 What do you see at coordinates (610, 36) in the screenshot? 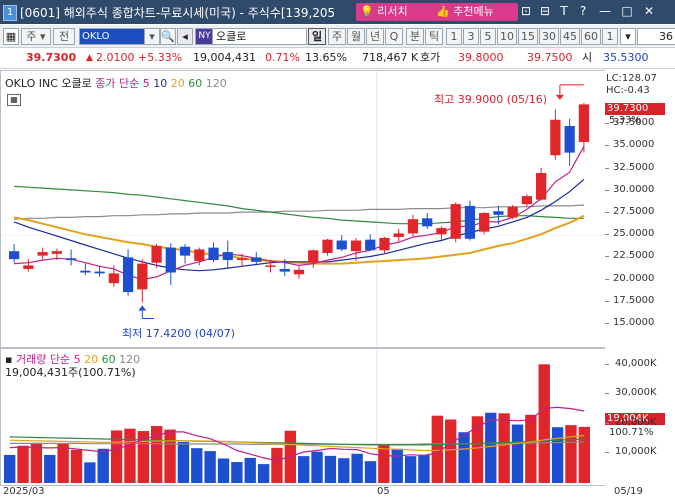
I see `interval-custom-button: 1` at bounding box center [610, 36].